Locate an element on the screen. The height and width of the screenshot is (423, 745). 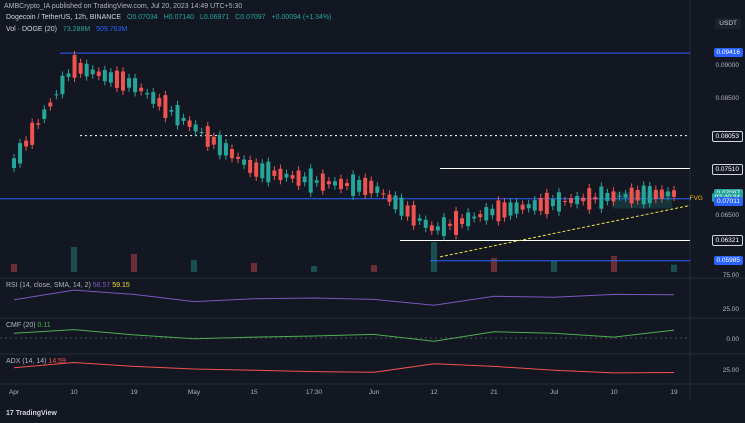
tv-icon: 17 is located at coordinates (11, 413).